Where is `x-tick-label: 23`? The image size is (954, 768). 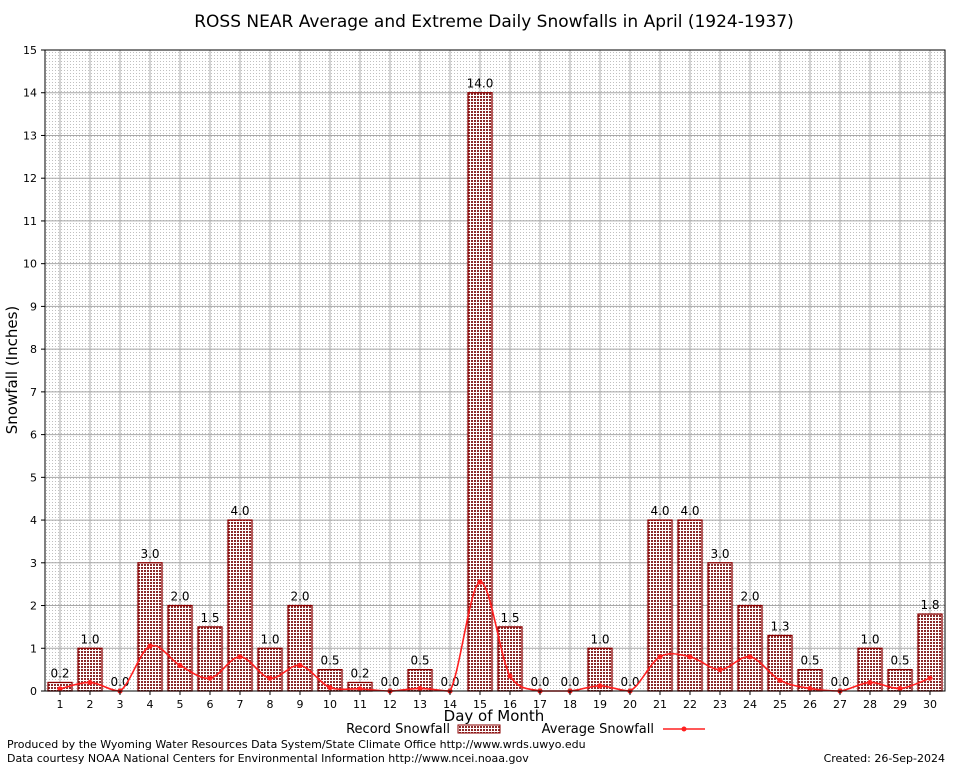
x-tick-label: 23 is located at coordinates (720, 704).